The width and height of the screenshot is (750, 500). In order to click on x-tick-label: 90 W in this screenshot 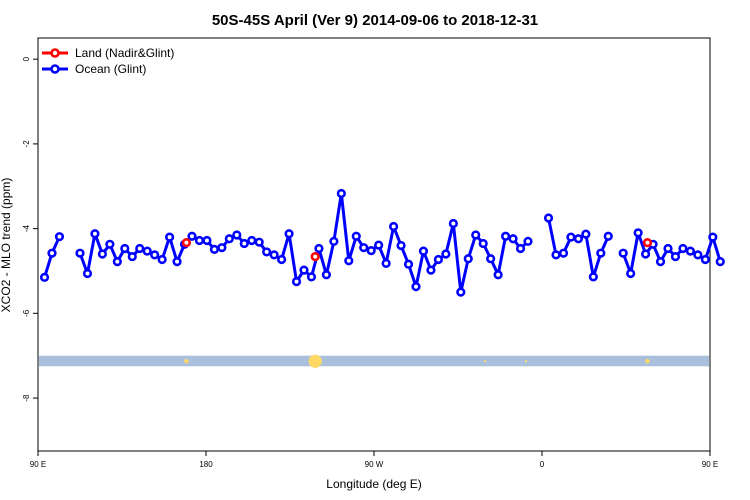, I will do `click(374, 464)`.